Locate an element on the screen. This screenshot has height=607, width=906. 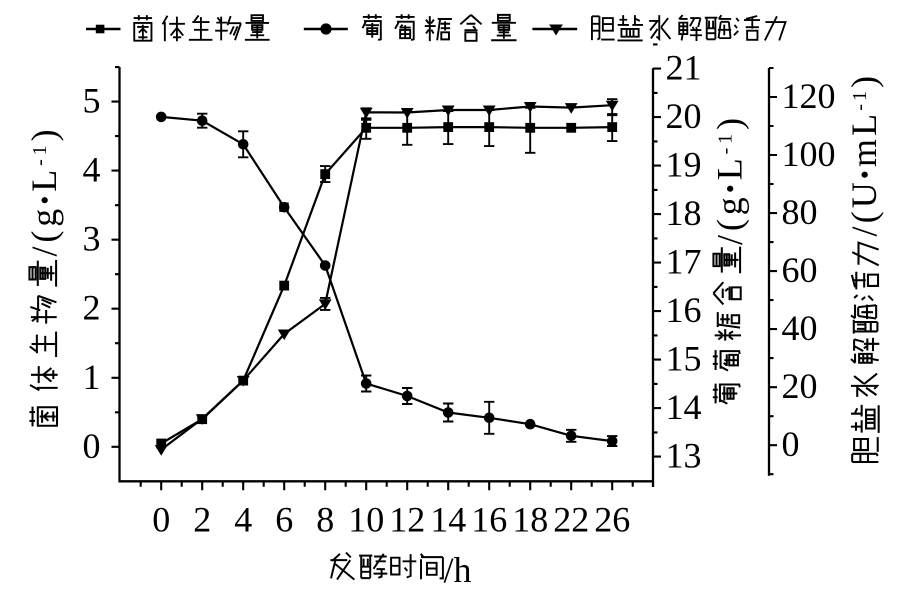
svg-text: 12 is located at coordinates (407, 520).